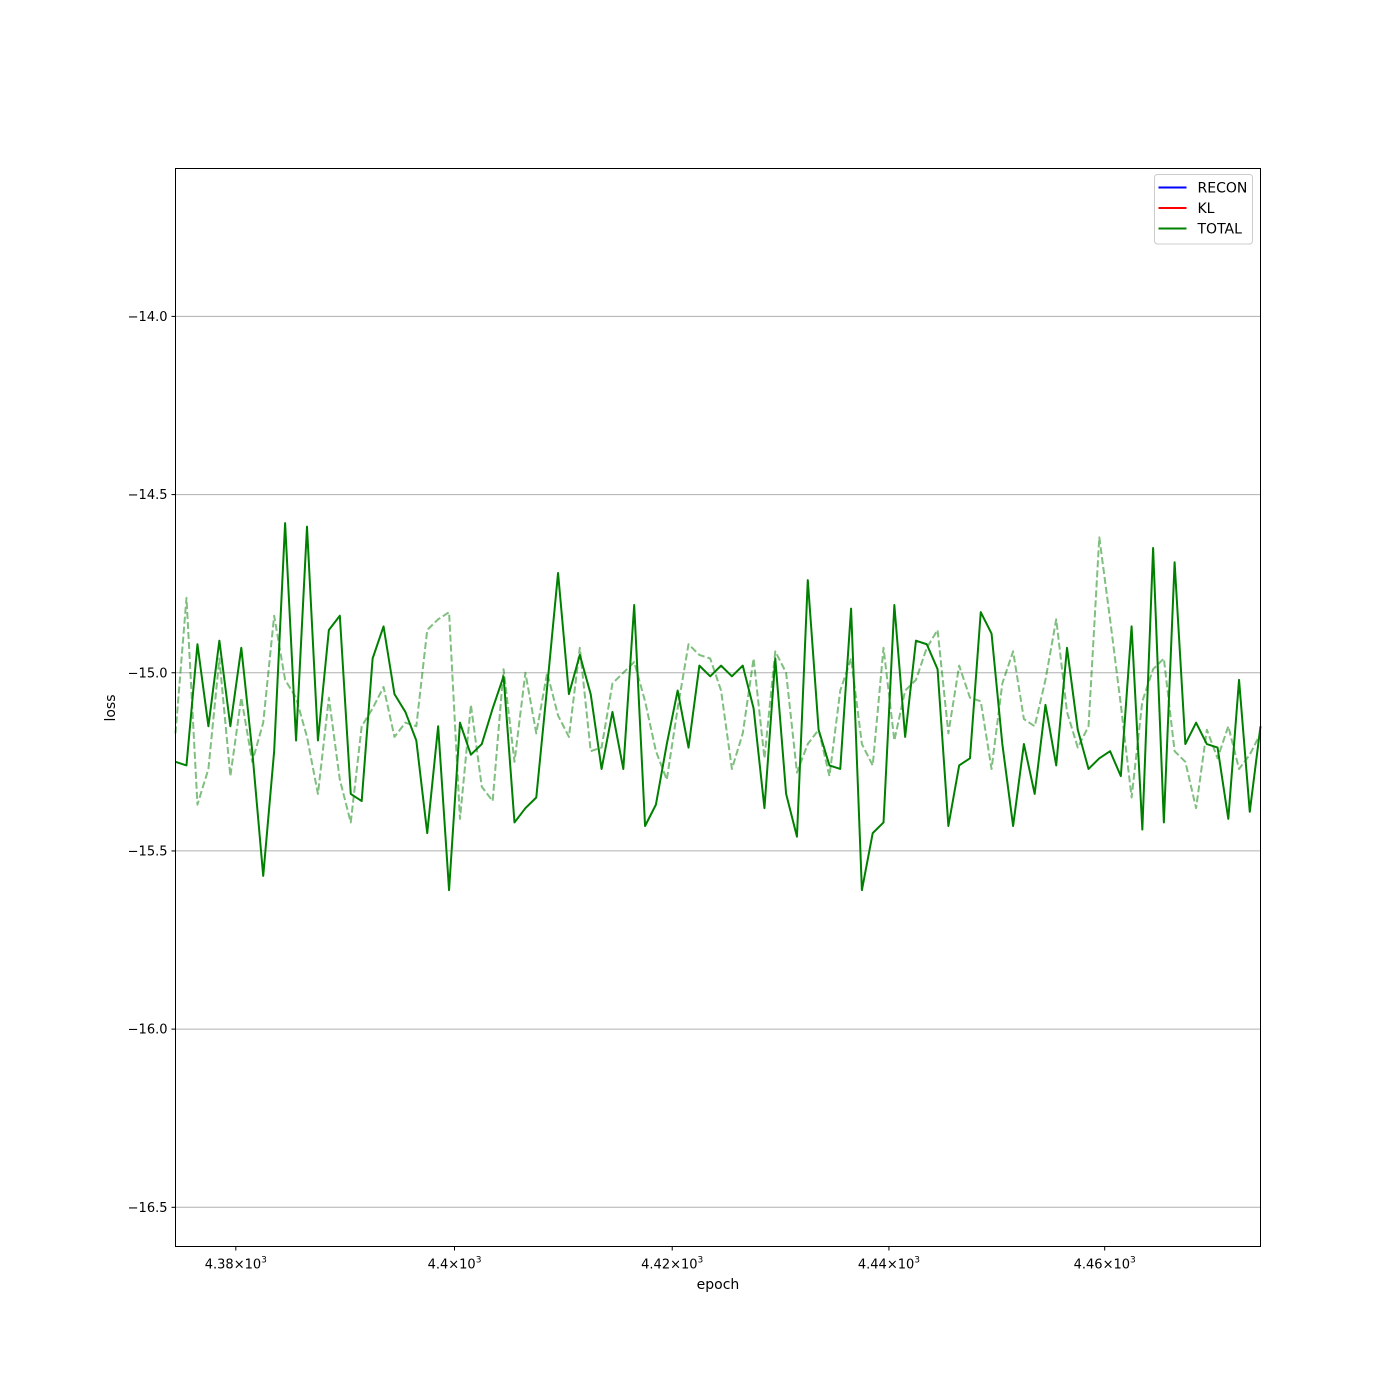 This screenshot has width=1400, height=1400. I want to click on x-ticks: 4.38×10³ 4.4×10³ 4.42×10³ 4.44×10³ 4.46×10³, so click(670, 1259).